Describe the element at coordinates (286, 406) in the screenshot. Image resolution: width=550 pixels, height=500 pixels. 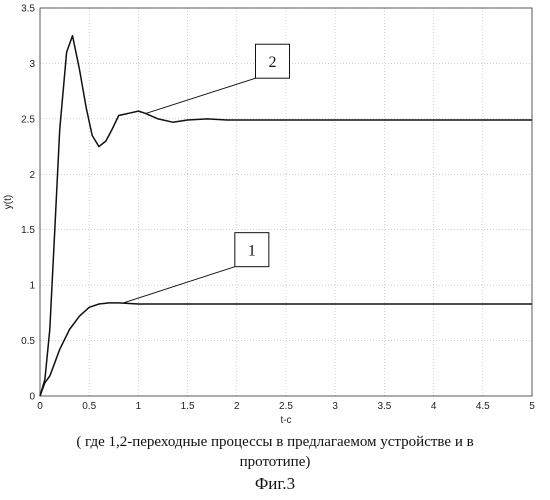
I see `x-tick-label: 2.5` at that location.